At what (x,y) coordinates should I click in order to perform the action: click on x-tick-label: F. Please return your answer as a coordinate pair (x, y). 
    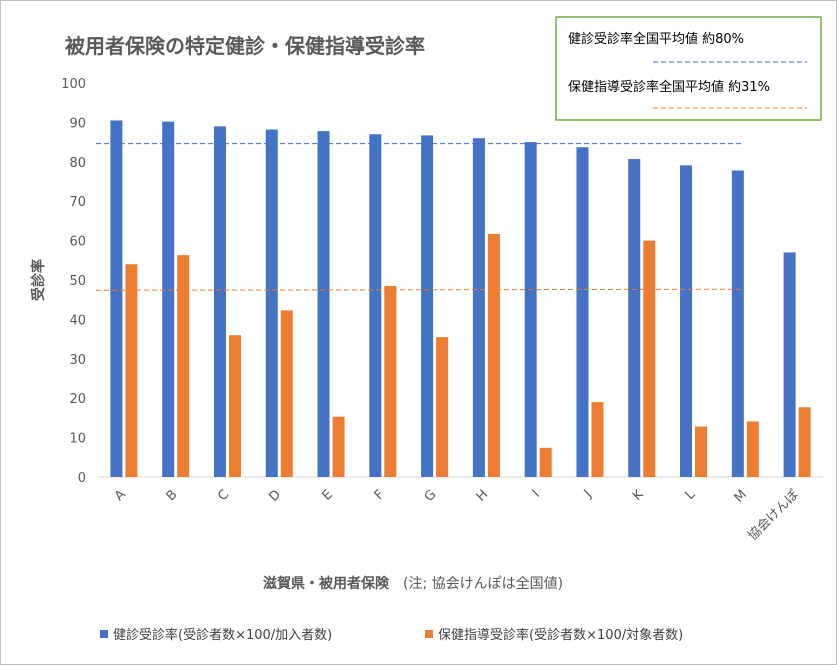
    Looking at the image, I should click on (380, 495).